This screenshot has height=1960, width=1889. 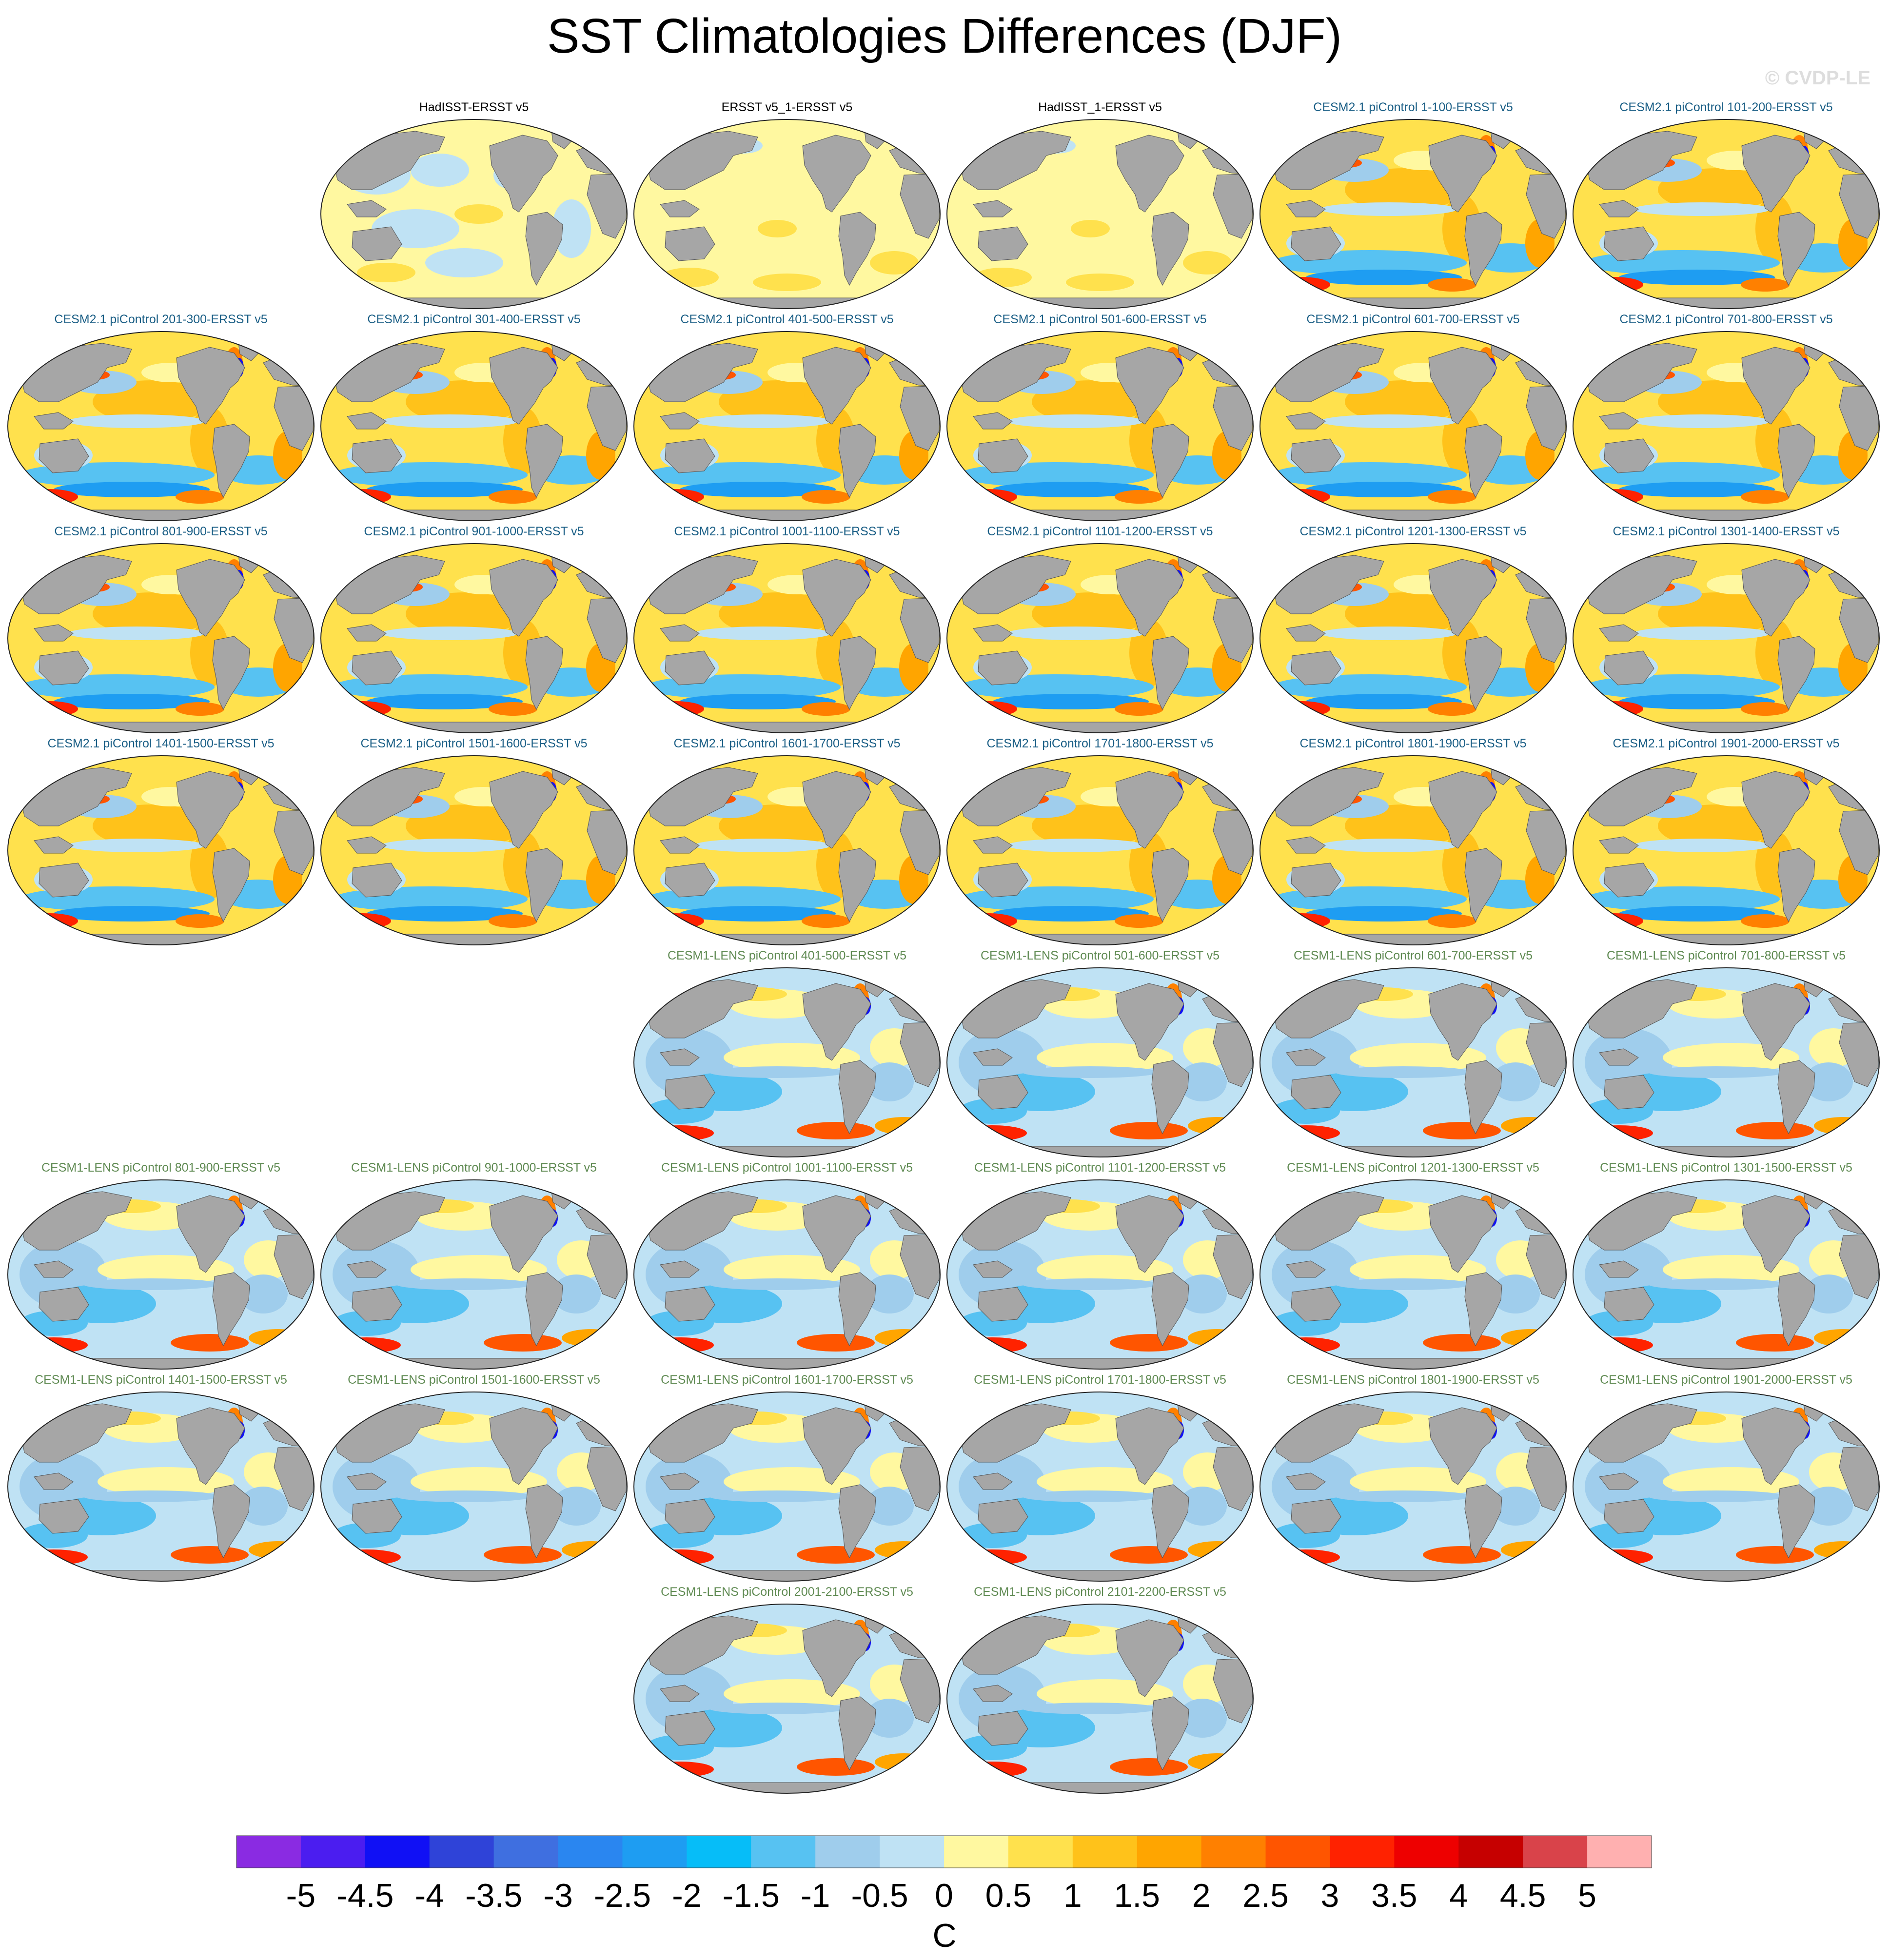 I want to click on colorbar-tick-label: -3.5, so click(x=493, y=1895).